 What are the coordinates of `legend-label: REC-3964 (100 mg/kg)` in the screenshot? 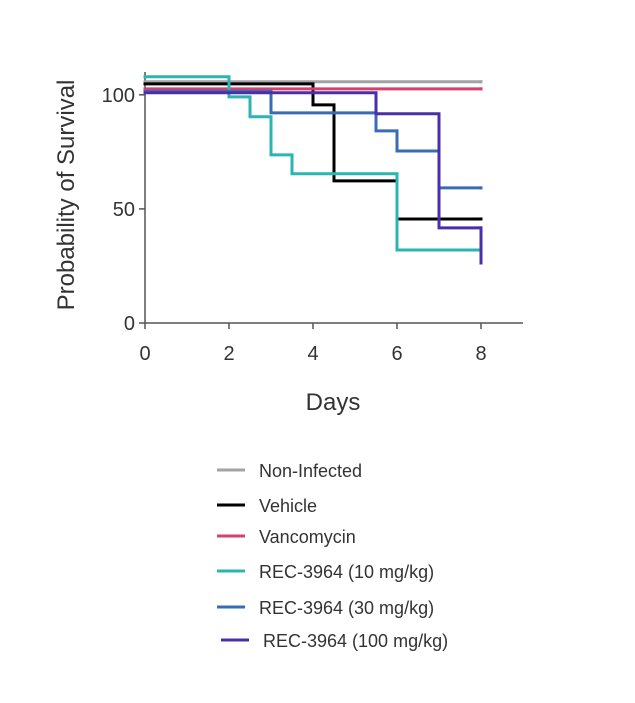 It's located at (355, 641).